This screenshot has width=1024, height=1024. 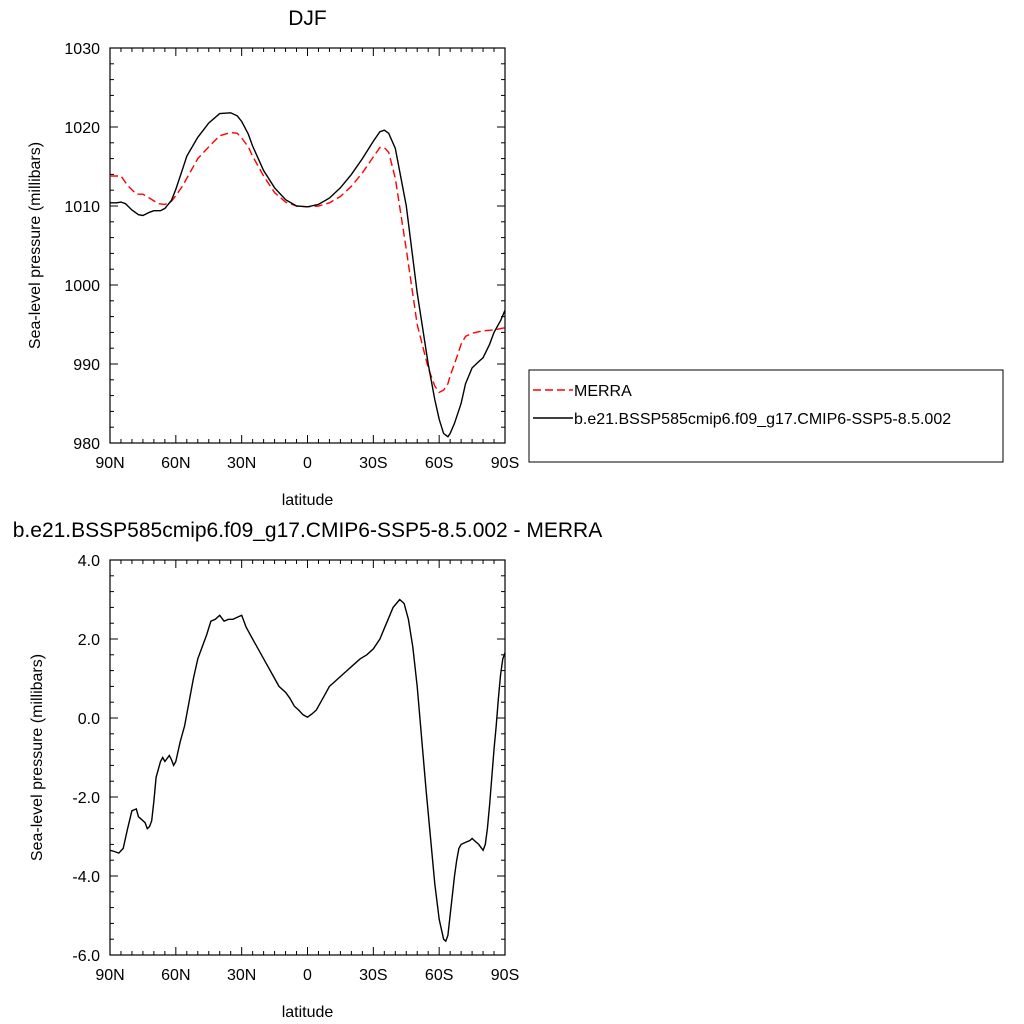 What do you see at coordinates (307, 18) in the screenshot?
I see `chart-title: DJF` at bounding box center [307, 18].